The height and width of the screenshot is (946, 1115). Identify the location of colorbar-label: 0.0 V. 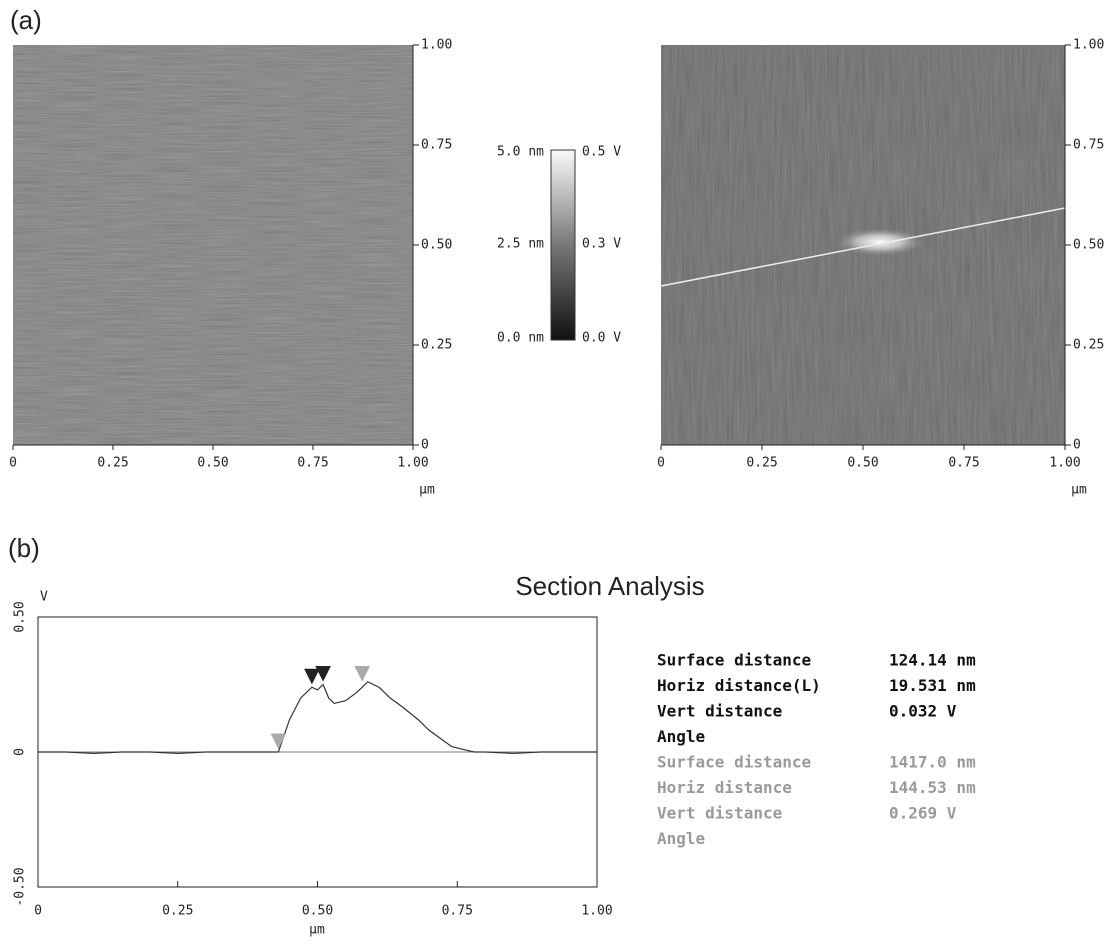
(601, 338).